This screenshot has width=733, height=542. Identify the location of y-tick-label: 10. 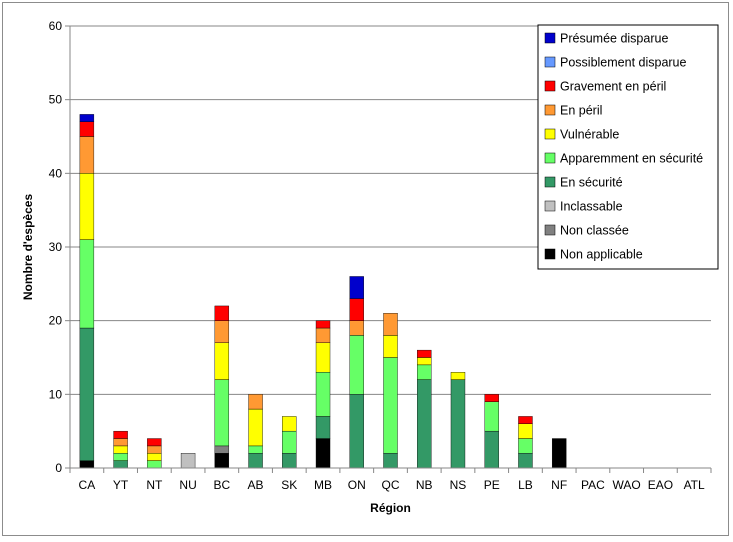
(56, 394).